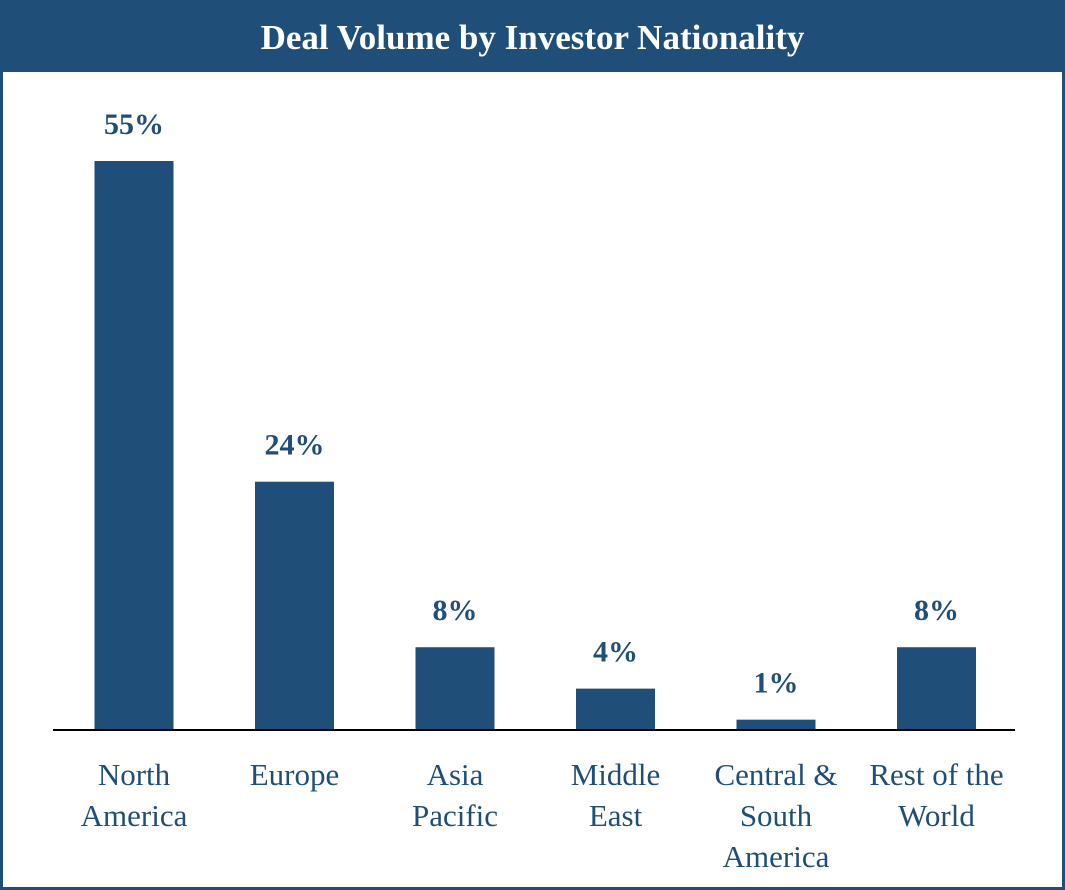 The height and width of the screenshot is (890, 1065). Describe the element at coordinates (455, 795) in the screenshot. I see `category-label-2: Asia Pacific` at that location.